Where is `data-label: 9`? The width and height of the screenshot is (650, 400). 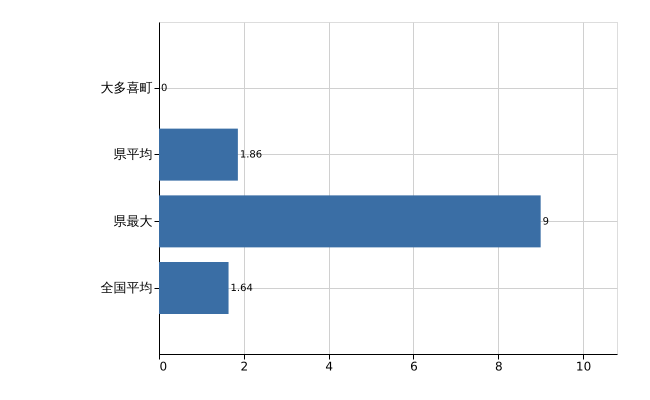 data-label: 9 is located at coordinates (546, 222).